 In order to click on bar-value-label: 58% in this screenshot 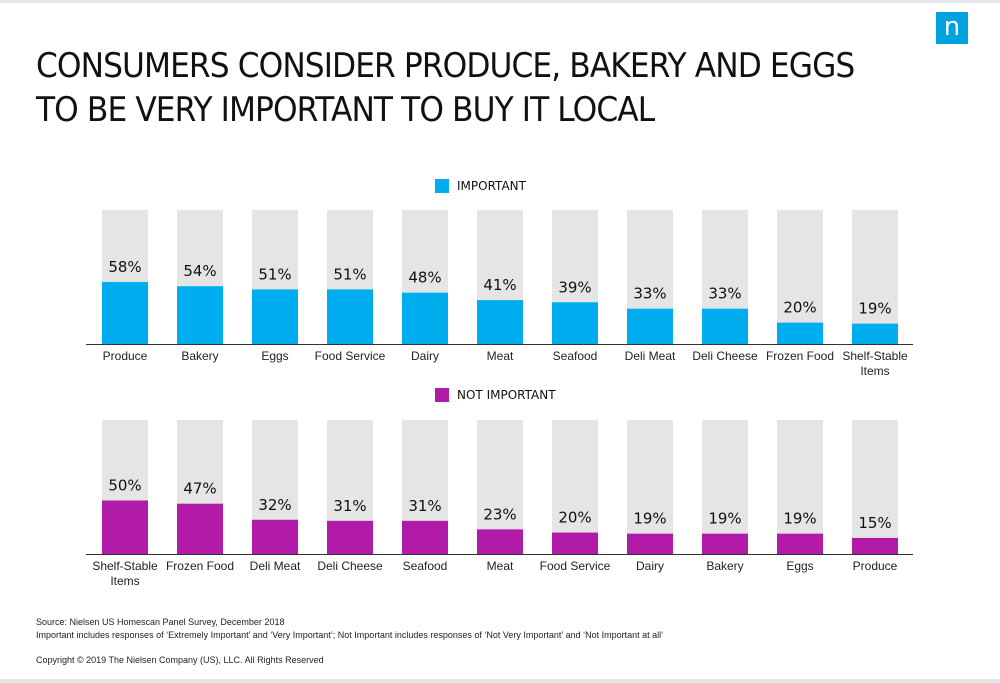, I will do `click(124, 267)`.